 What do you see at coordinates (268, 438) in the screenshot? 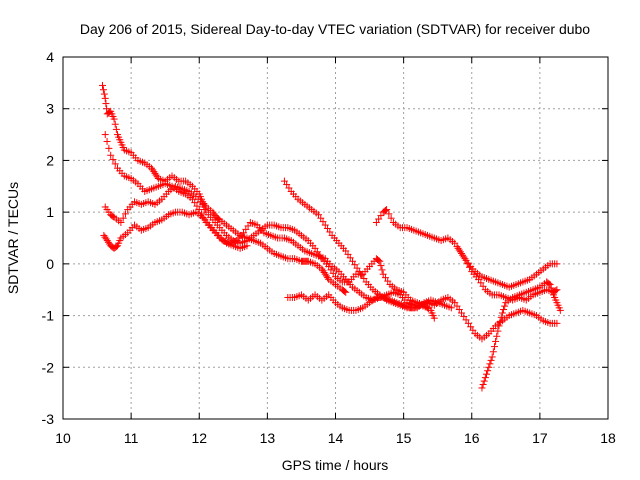
I see `x-tick-label: 13` at bounding box center [268, 438].